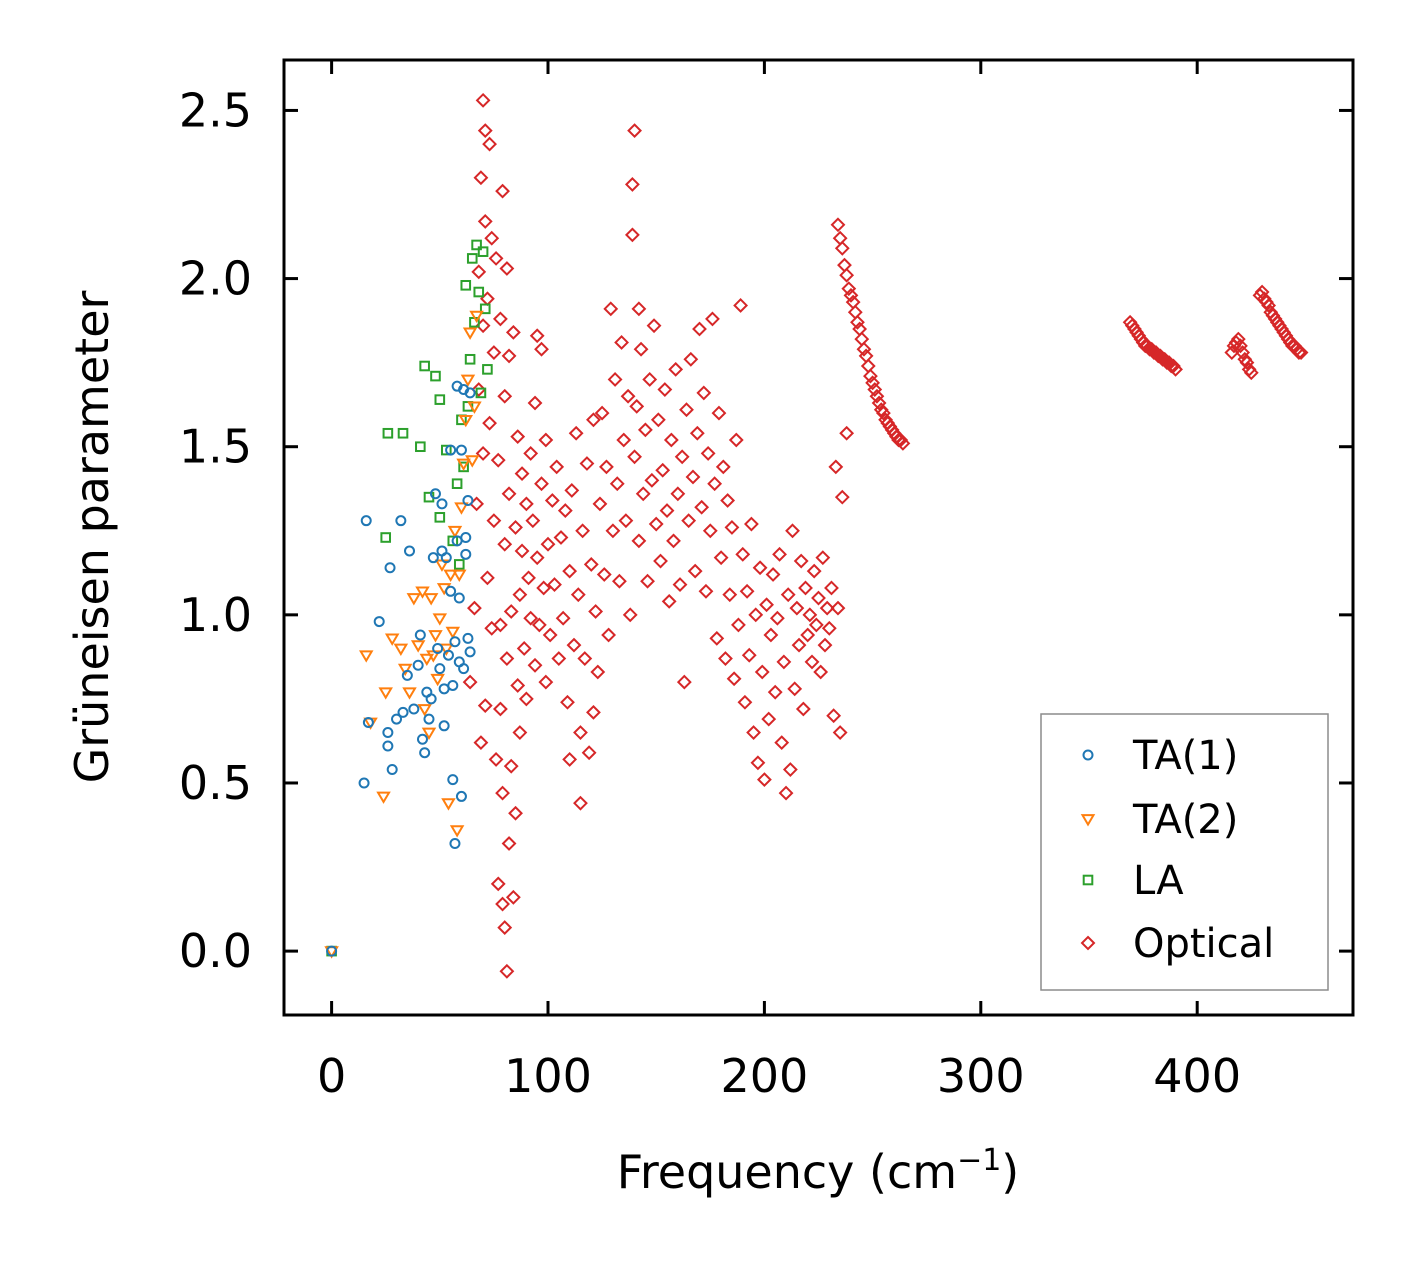 The width and height of the screenshot is (1413, 1264). What do you see at coordinates (818, 1171) in the screenshot?
I see `x-axis-label: Frequency (cm−1)` at bounding box center [818, 1171].